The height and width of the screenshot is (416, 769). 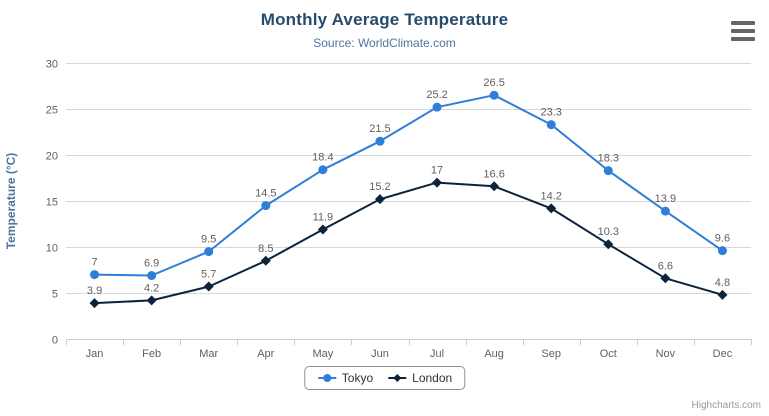 I want to click on data-label-london: 3.9, so click(x=94, y=291).